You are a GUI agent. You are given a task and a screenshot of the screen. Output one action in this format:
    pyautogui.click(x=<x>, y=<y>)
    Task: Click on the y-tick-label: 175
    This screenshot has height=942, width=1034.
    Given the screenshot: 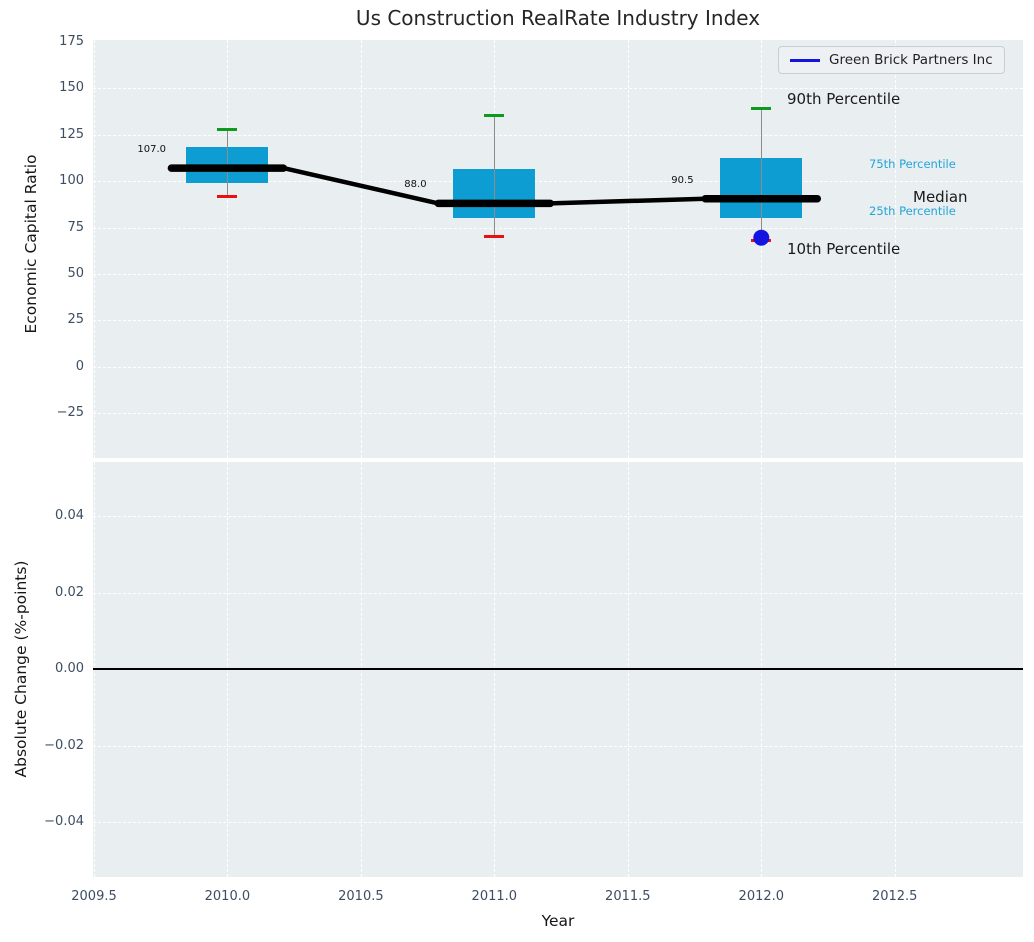 What is the action you would take?
    pyautogui.click(x=71, y=41)
    